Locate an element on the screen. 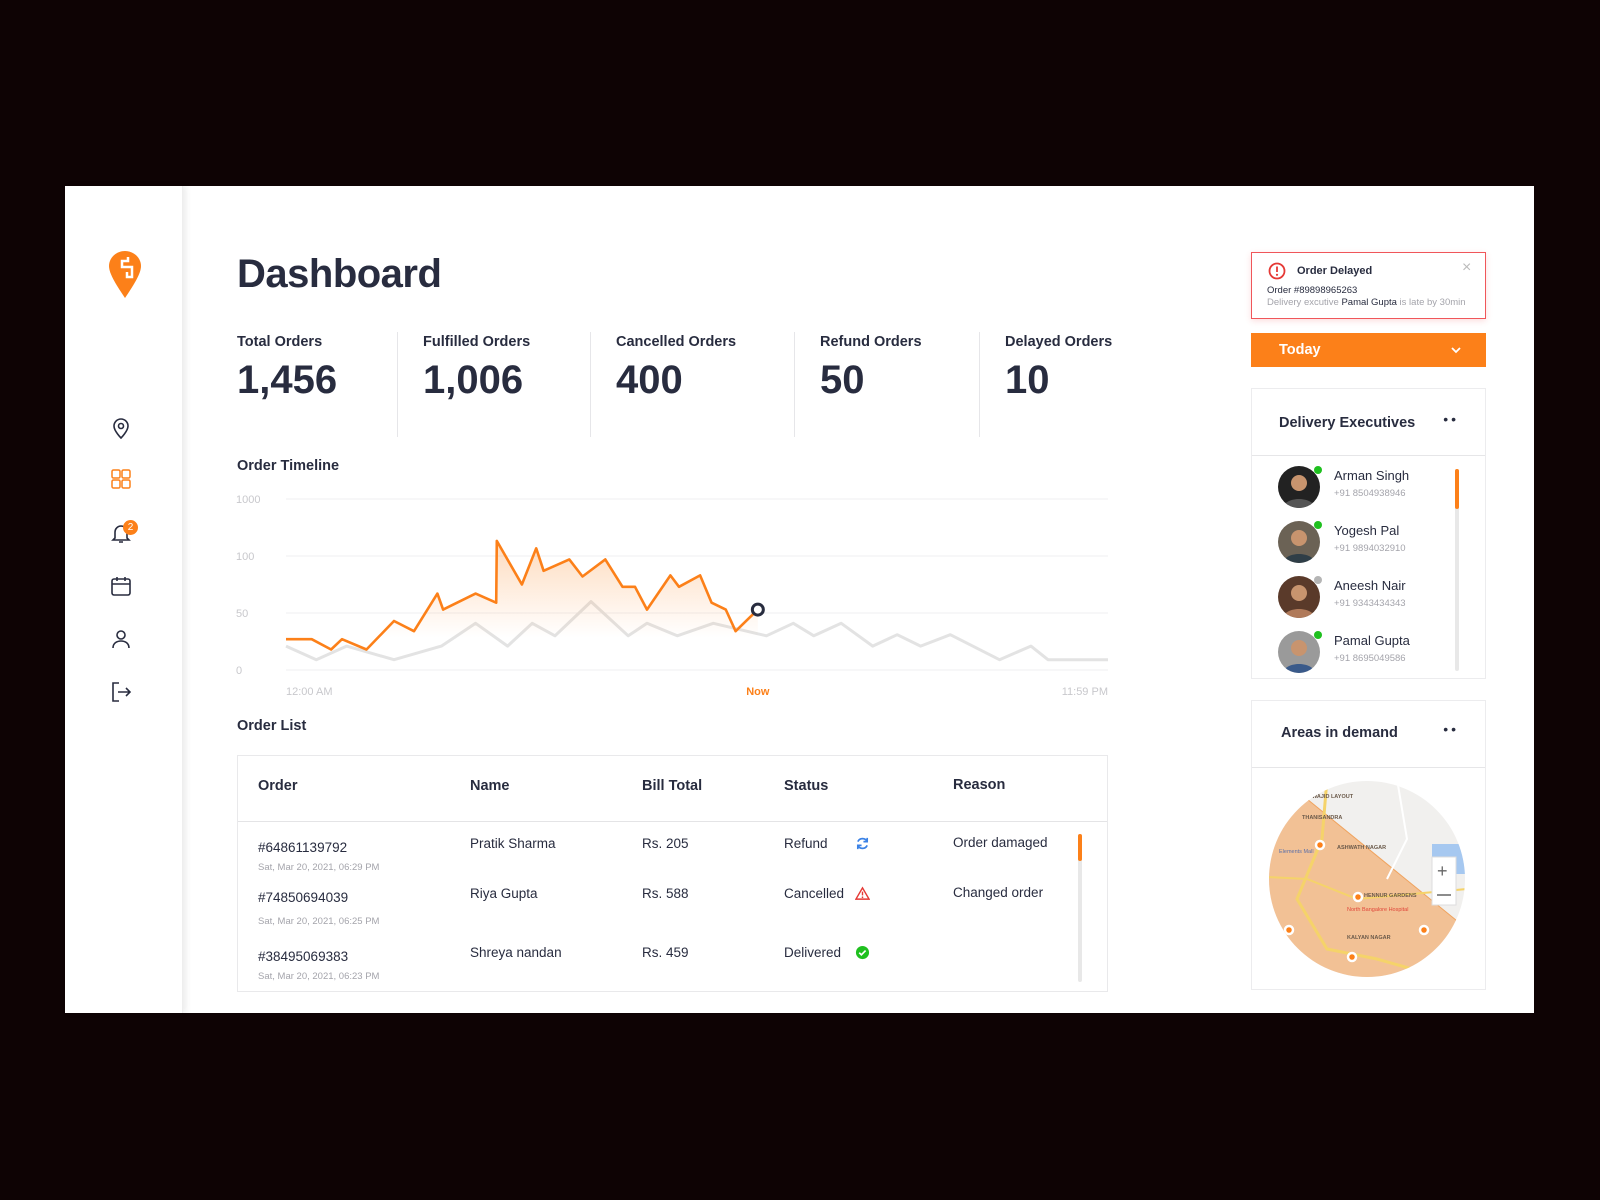 This screenshot has width=1600, height=1200. alert-exec-name: Pamal Gupta is located at coordinates (1369, 302).